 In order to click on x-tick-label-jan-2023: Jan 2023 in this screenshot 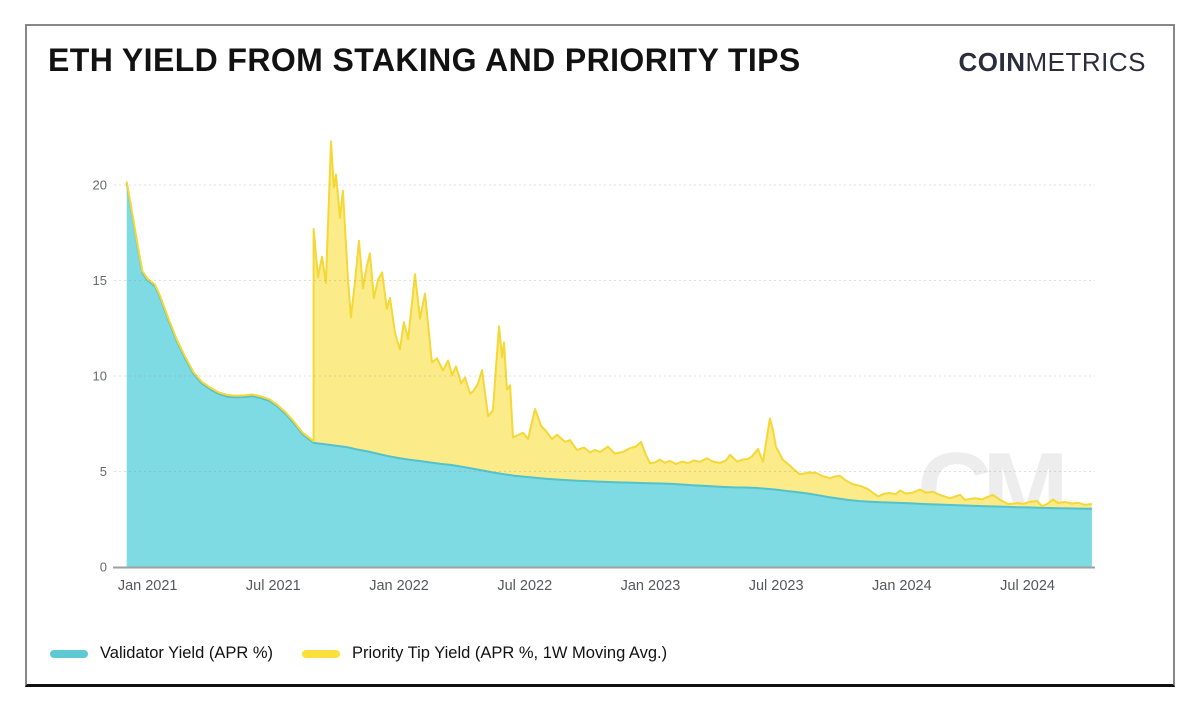, I will do `click(651, 586)`.